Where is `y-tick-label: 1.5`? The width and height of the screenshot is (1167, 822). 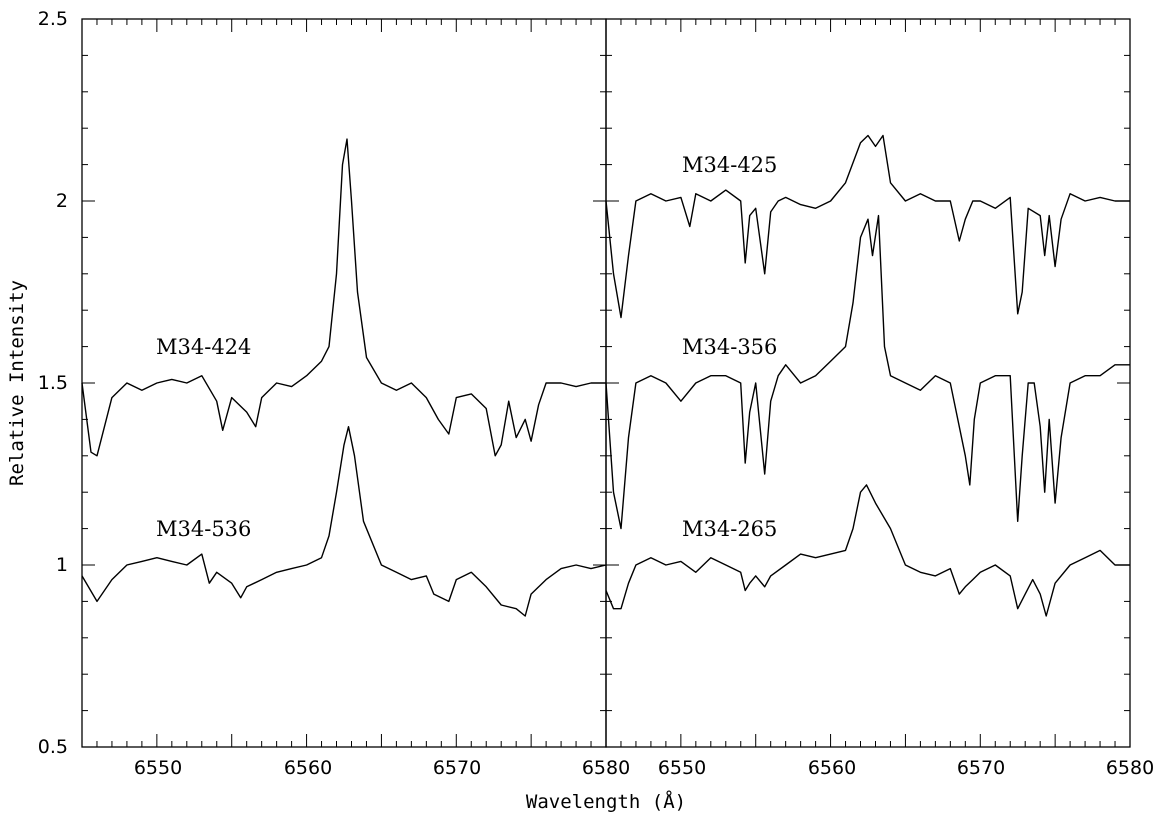
y-tick-label: 1.5 is located at coordinates (53, 383).